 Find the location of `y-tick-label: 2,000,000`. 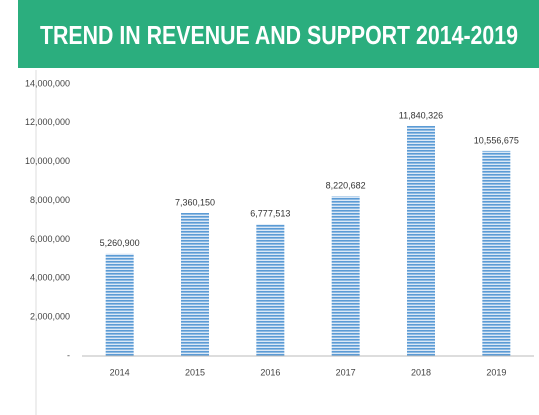

y-tick-label: 2,000,000 is located at coordinates (50, 317).